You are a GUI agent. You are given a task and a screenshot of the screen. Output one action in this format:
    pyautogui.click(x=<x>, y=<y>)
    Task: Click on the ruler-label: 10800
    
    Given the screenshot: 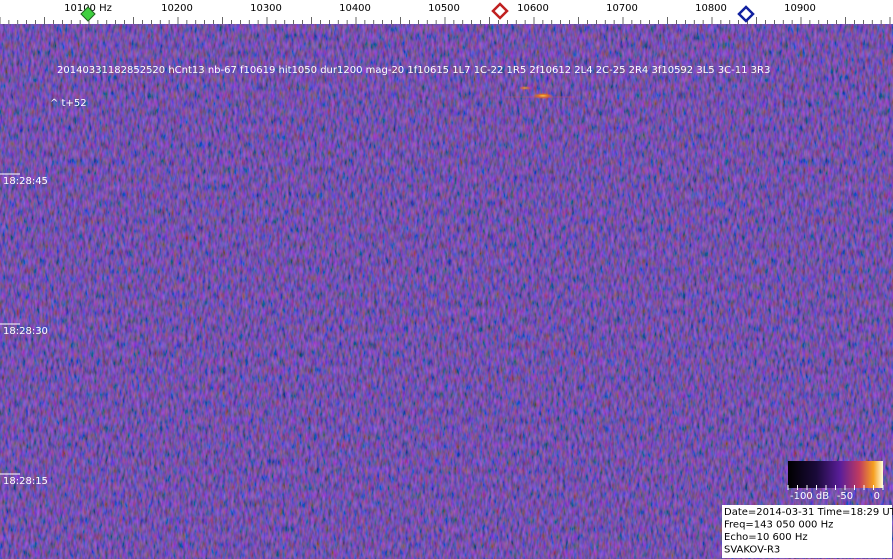 What is the action you would take?
    pyautogui.click(x=711, y=8)
    